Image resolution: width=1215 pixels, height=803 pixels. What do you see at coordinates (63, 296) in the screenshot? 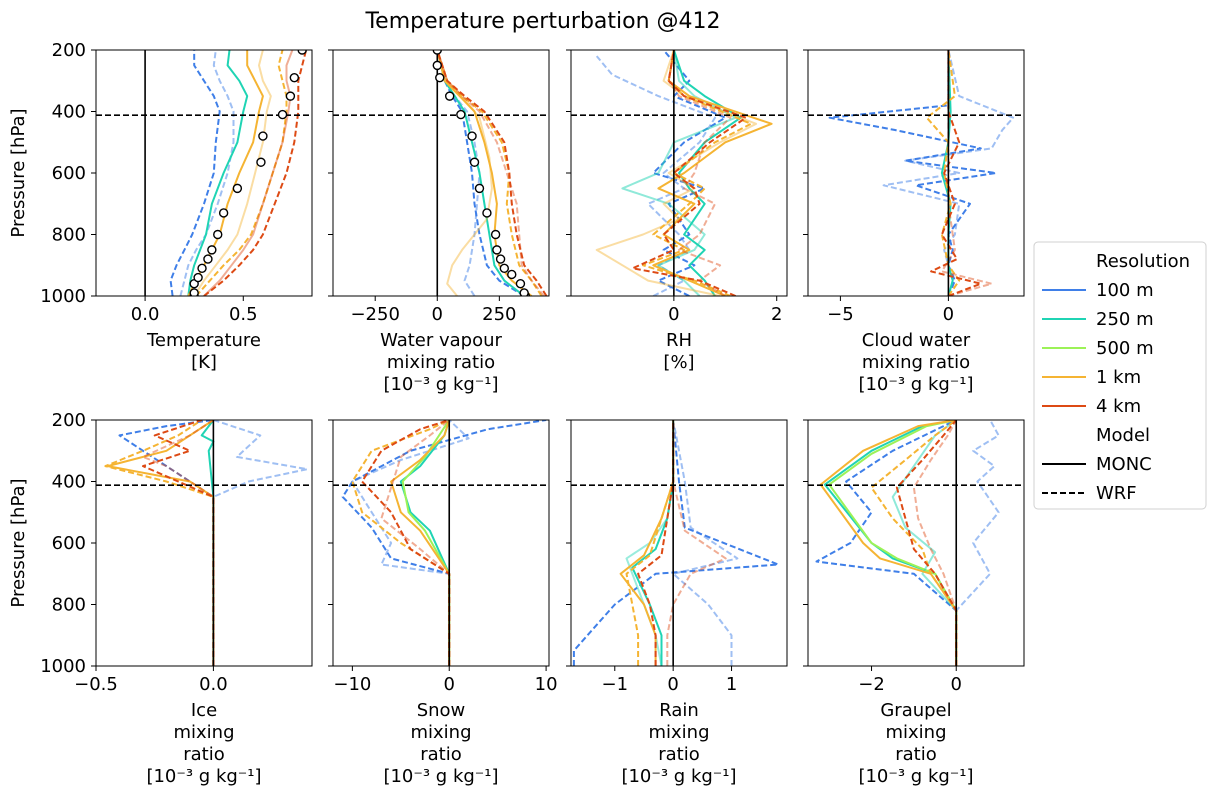
I see `y-tick-label: 1000` at bounding box center [63, 296].